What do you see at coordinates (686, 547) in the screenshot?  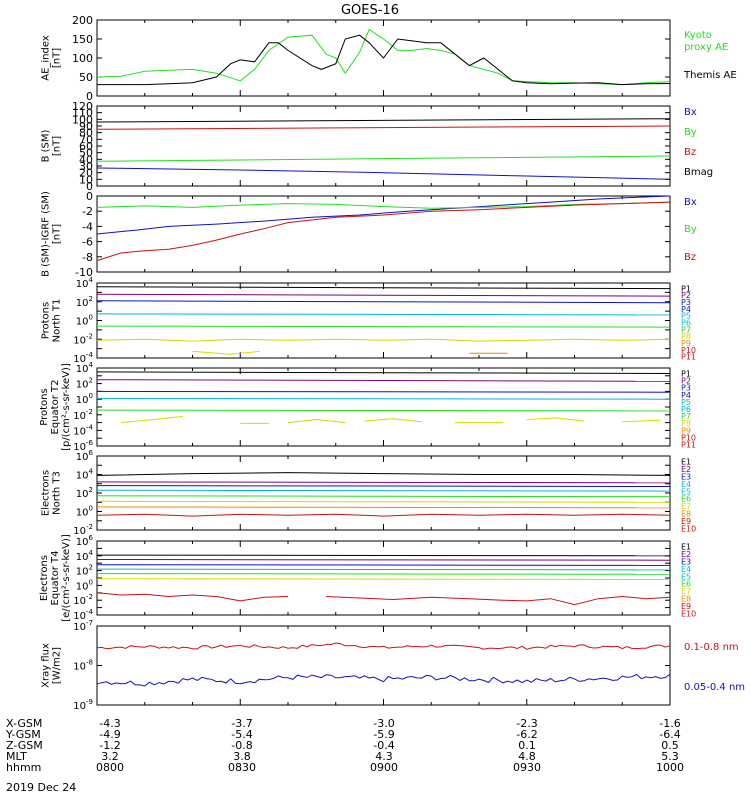 I see `legend-label: E1` at bounding box center [686, 547].